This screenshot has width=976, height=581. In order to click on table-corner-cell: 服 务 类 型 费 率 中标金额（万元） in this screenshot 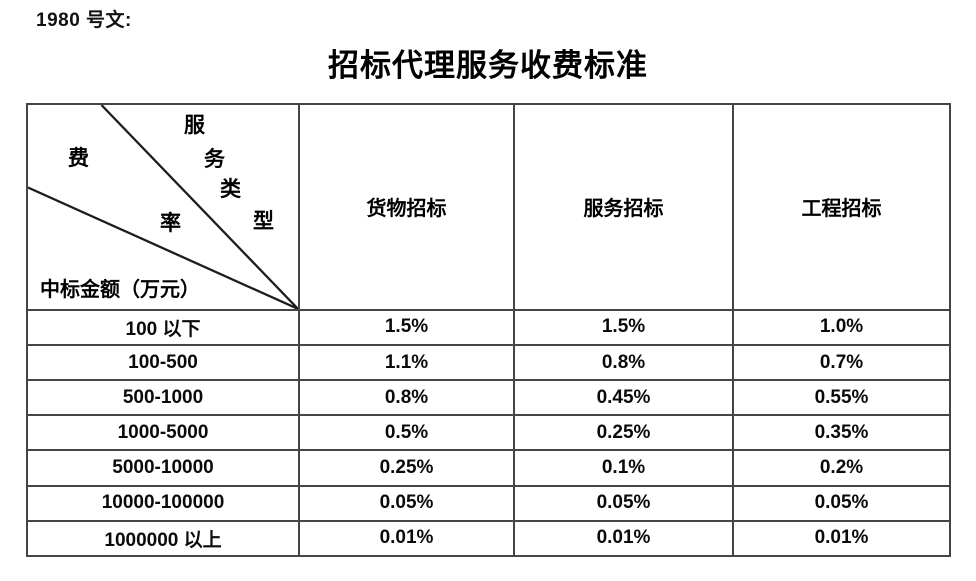, I will do `click(163, 207)`.